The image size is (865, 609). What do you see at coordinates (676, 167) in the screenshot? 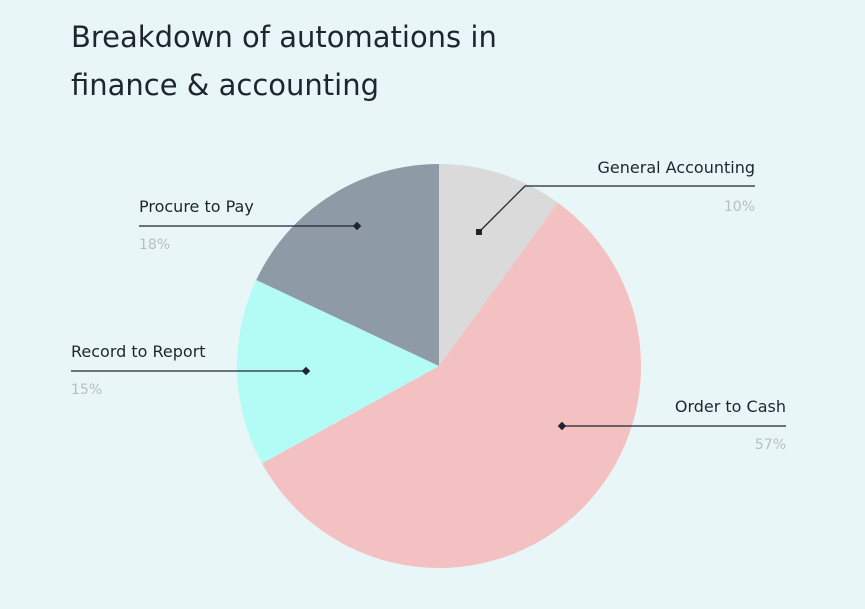
I see `slice-label-general-accounting: General Accounting` at bounding box center [676, 167].